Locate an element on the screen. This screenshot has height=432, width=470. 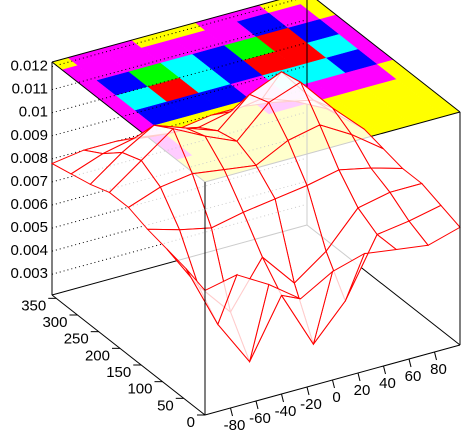
y-tick-label: 50 is located at coordinates (165, 405).